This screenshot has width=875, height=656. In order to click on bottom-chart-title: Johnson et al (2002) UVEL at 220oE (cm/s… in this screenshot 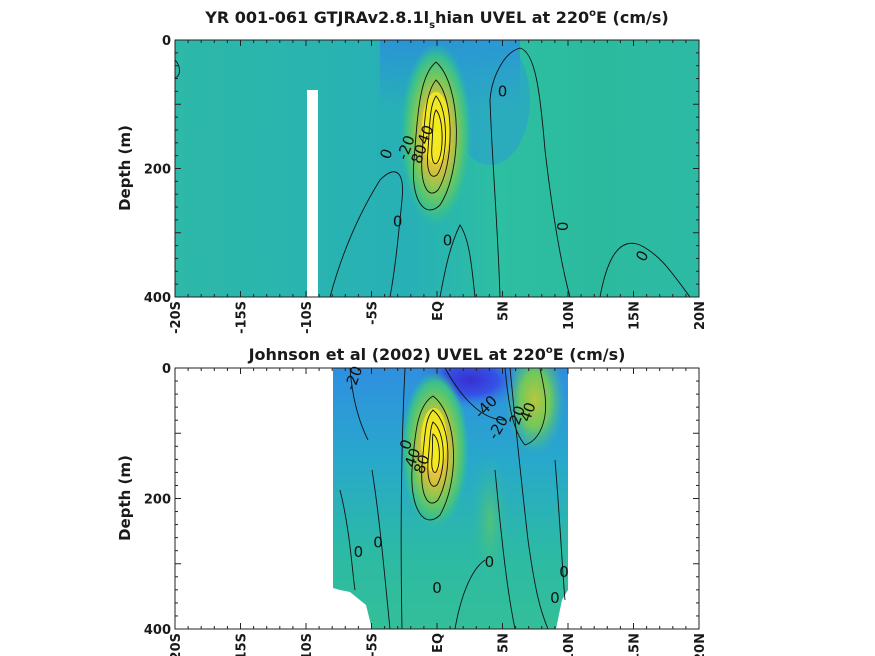, I will do `click(437, 354)`.